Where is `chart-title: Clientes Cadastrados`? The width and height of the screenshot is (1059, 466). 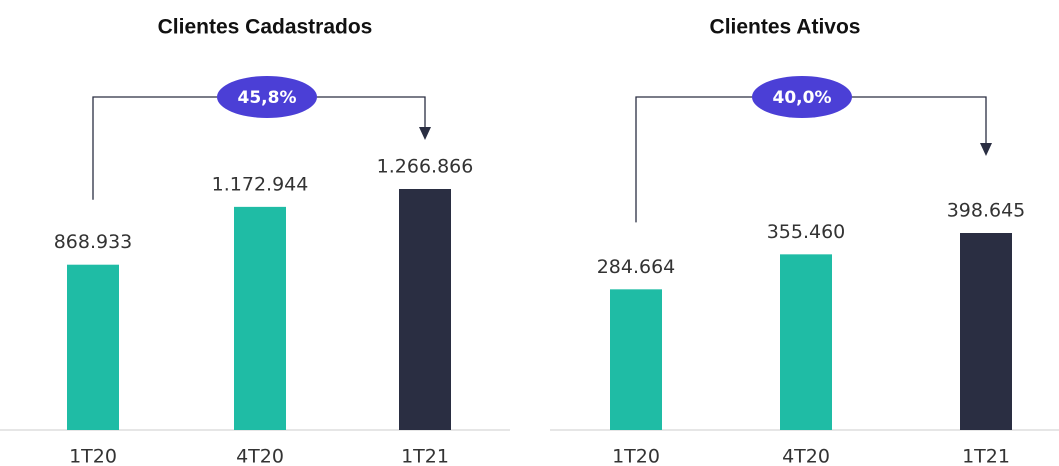
chart-title: Clientes Cadastrados is located at coordinates (265, 27).